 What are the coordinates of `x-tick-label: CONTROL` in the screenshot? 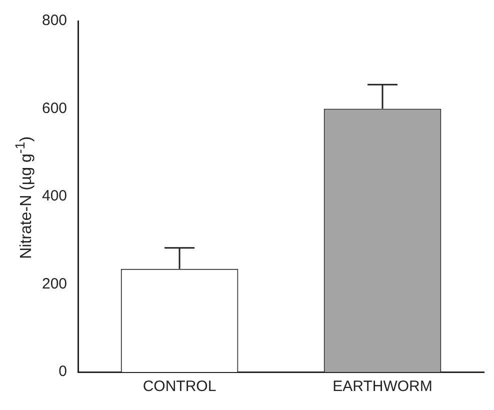 It's located at (179, 387).